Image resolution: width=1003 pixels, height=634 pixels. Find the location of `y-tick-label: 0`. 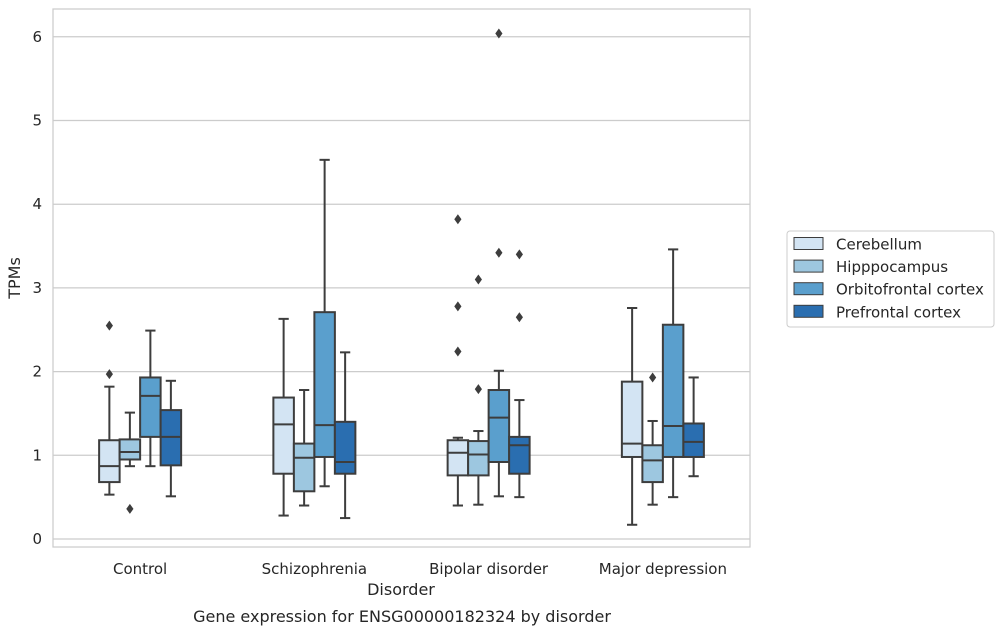

y-tick-label: 0 is located at coordinates (37, 539).